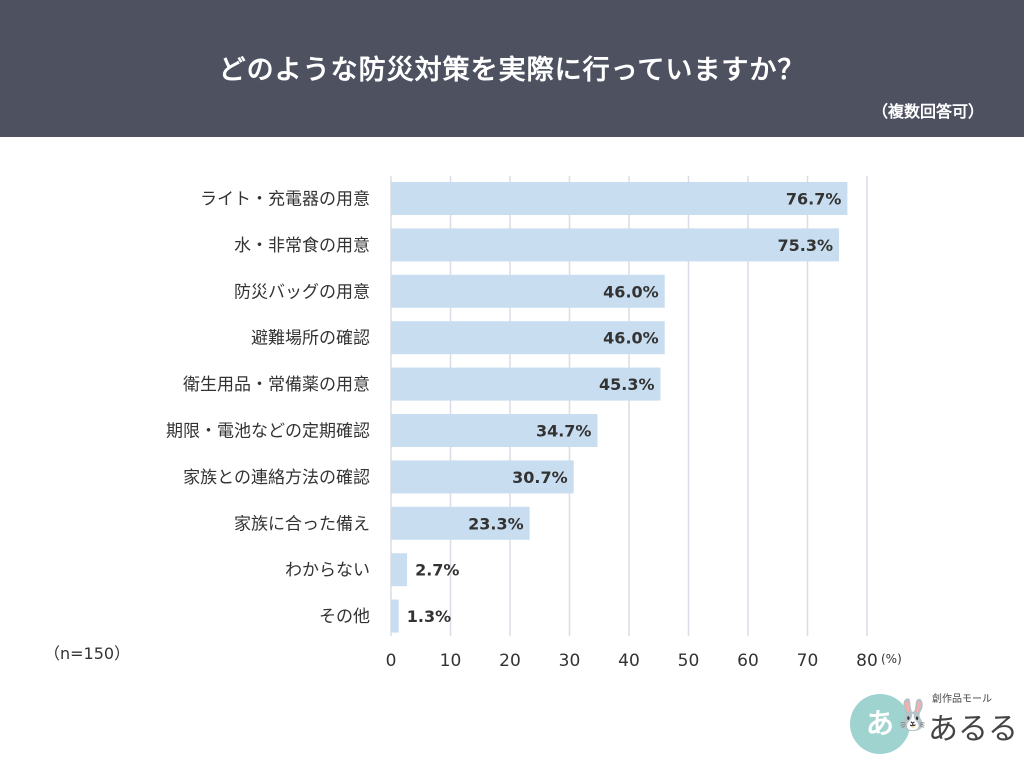 This screenshot has height=768, width=1024. What do you see at coordinates (302, 246) in the screenshot?
I see `category-label: 水・非常食の用意` at bounding box center [302, 246].